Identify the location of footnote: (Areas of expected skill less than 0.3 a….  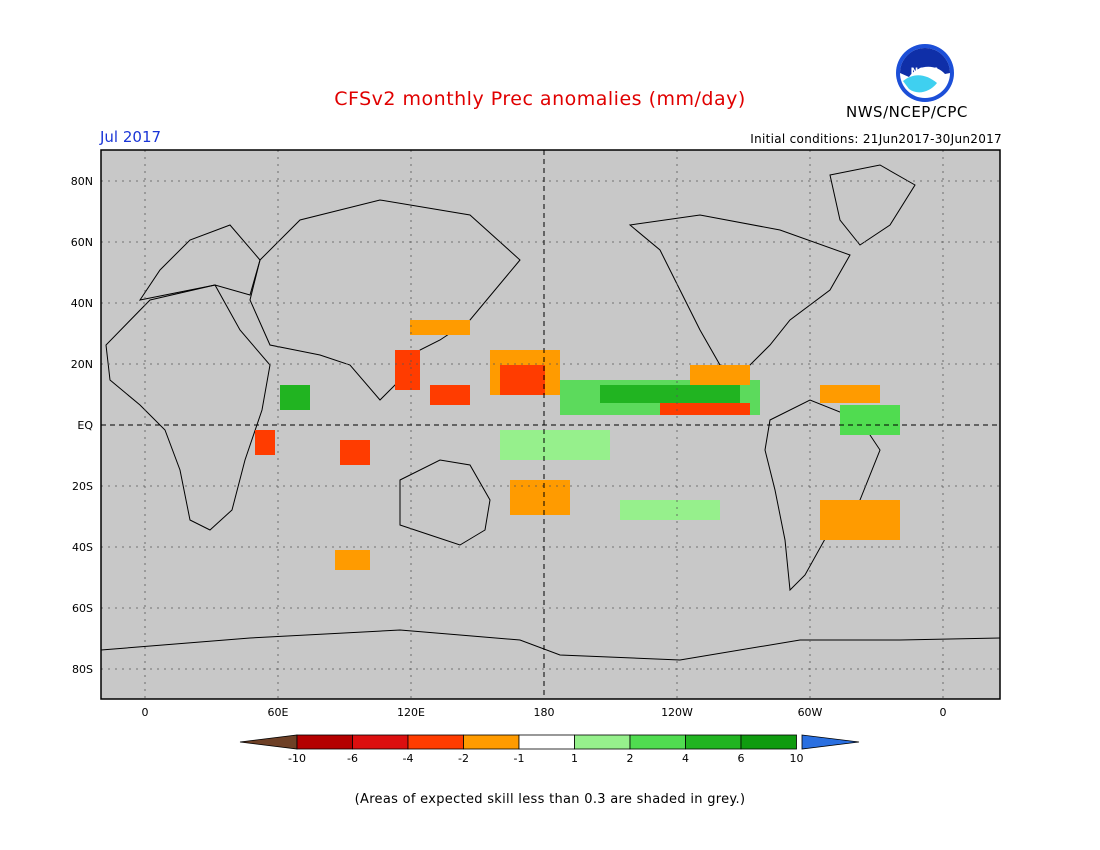
(550, 799).